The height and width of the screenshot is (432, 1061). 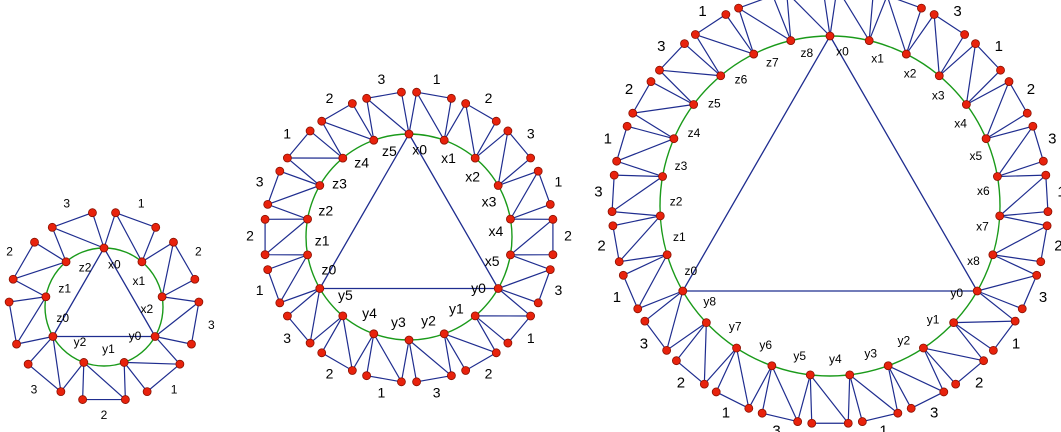 I want to click on vertex-label: y5, so click(x=799, y=356).